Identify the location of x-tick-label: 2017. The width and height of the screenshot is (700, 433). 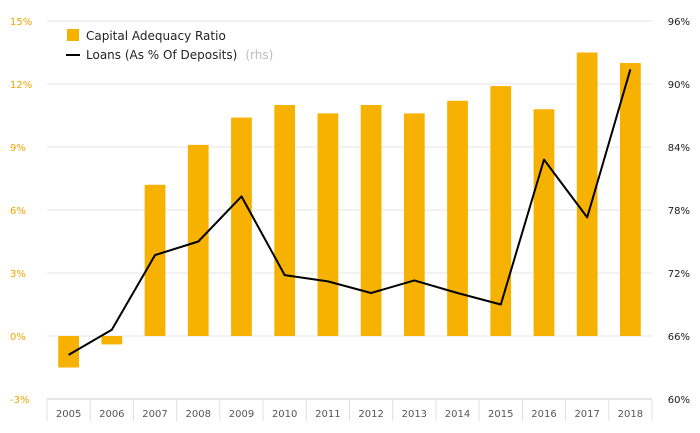
(586, 414).